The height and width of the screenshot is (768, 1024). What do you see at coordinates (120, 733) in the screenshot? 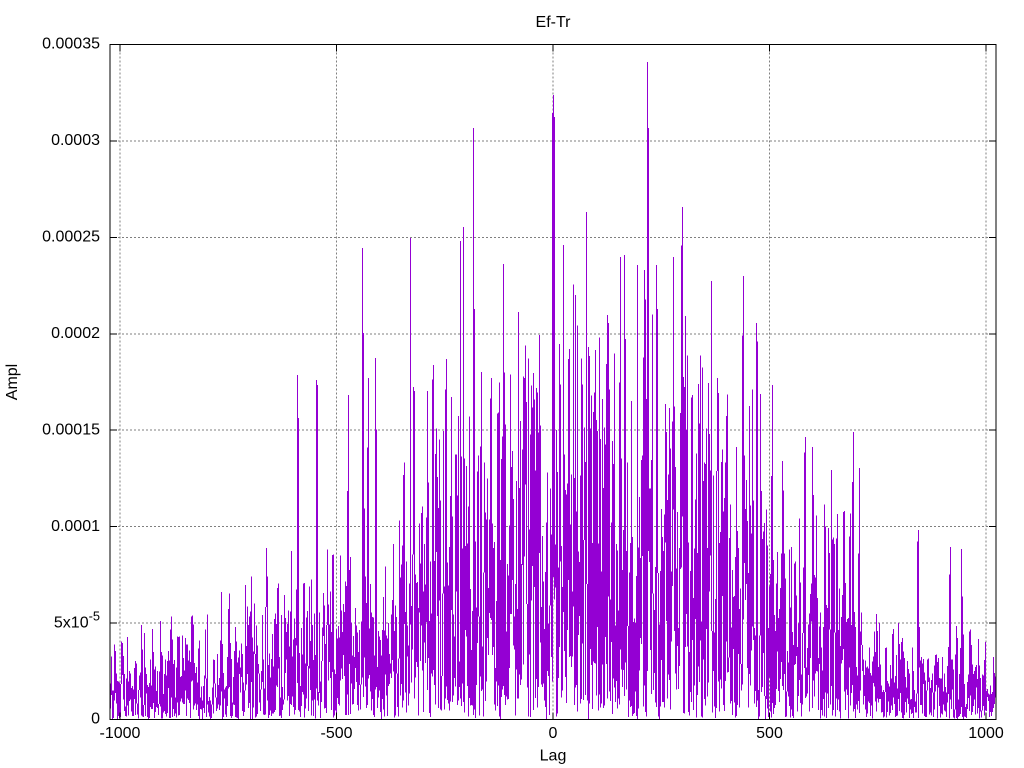
I see `svg-text: -1000` at bounding box center [120, 733].